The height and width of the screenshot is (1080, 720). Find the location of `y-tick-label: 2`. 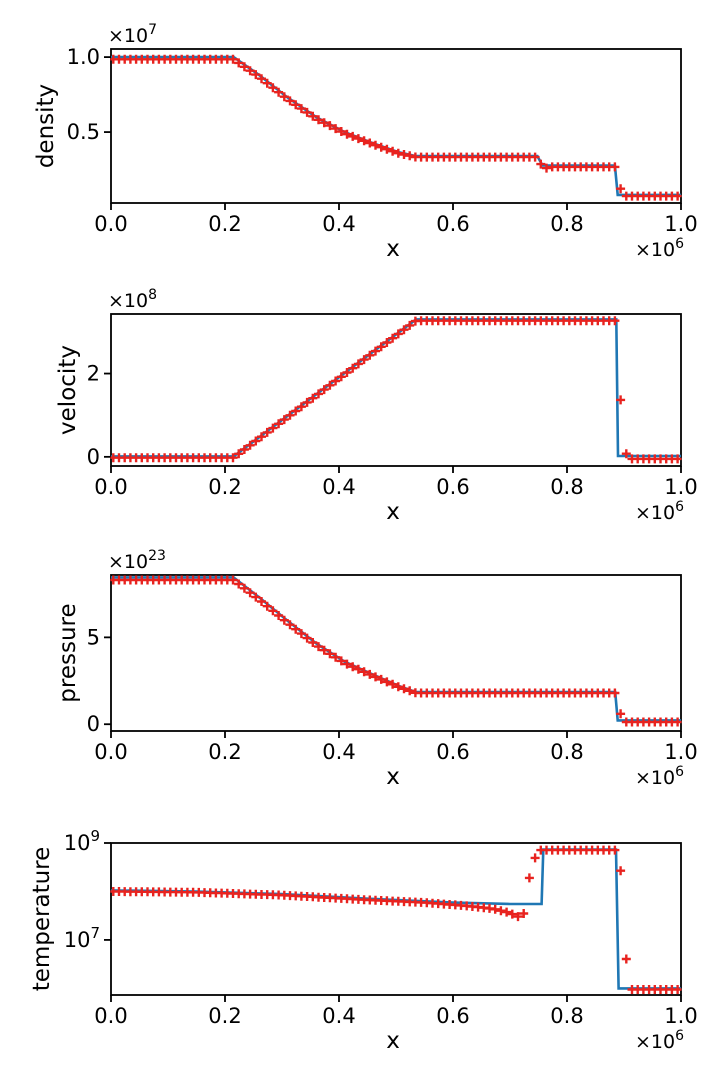

y-tick-label: 2 is located at coordinates (93, 374).